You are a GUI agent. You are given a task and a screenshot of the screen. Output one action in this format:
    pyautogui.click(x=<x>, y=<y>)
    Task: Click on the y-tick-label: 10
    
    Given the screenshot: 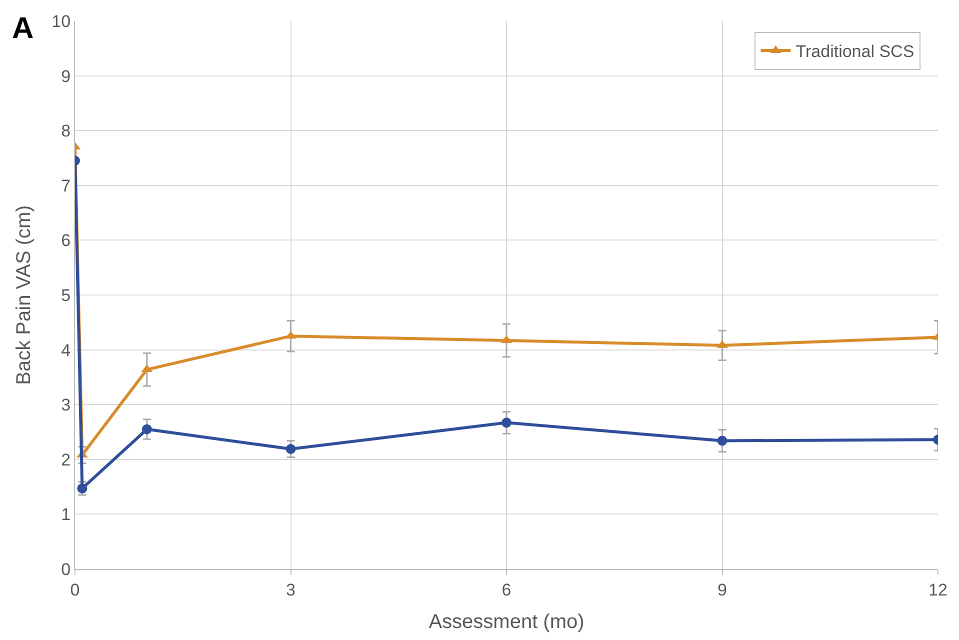 What is the action you would take?
    pyautogui.click(x=61, y=21)
    